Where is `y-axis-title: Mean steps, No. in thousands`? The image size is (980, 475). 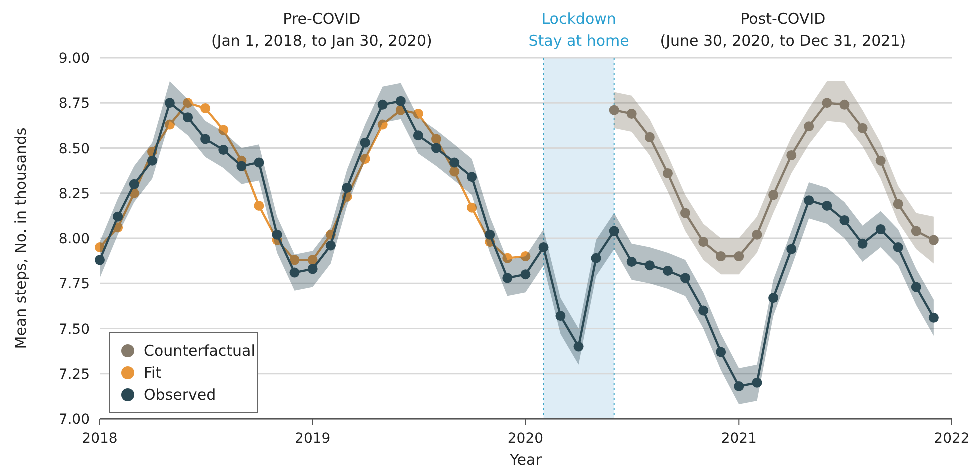 y-axis-title: Mean steps, No. in thousands is located at coordinates (21, 239).